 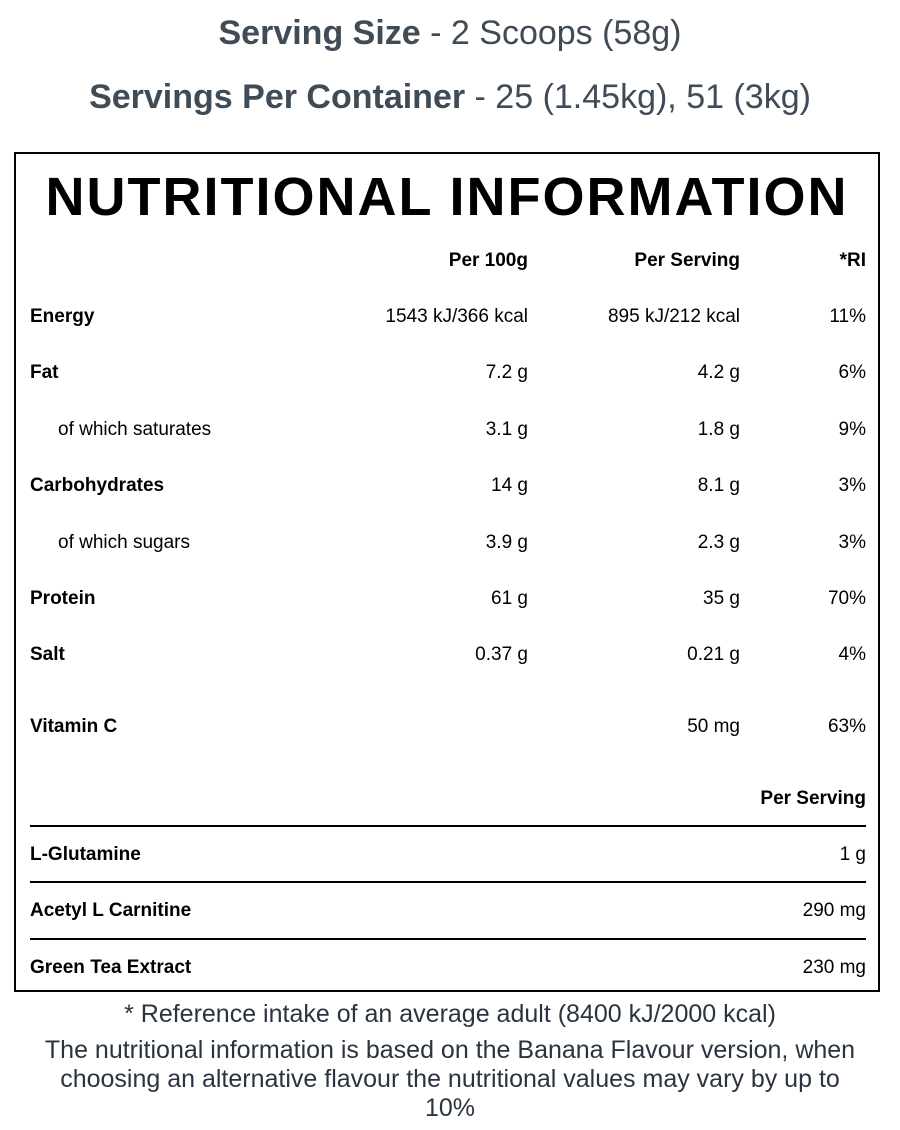 What do you see at coordinates (713, 726) in the screenshot?
I see `row-vitamin-c-perserving: 50 mg` at bounding box center [713, 726].